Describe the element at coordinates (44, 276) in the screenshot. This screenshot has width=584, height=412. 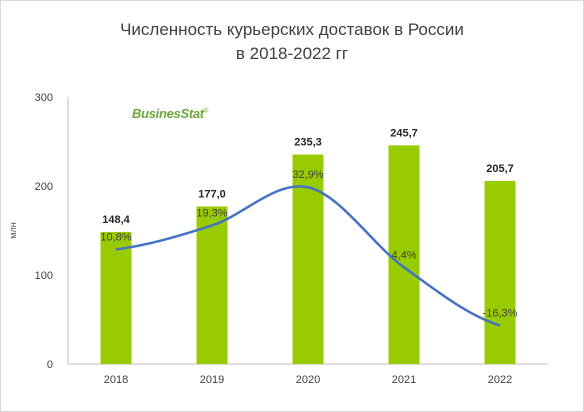
I see `y-tick-label: 100` at that location.